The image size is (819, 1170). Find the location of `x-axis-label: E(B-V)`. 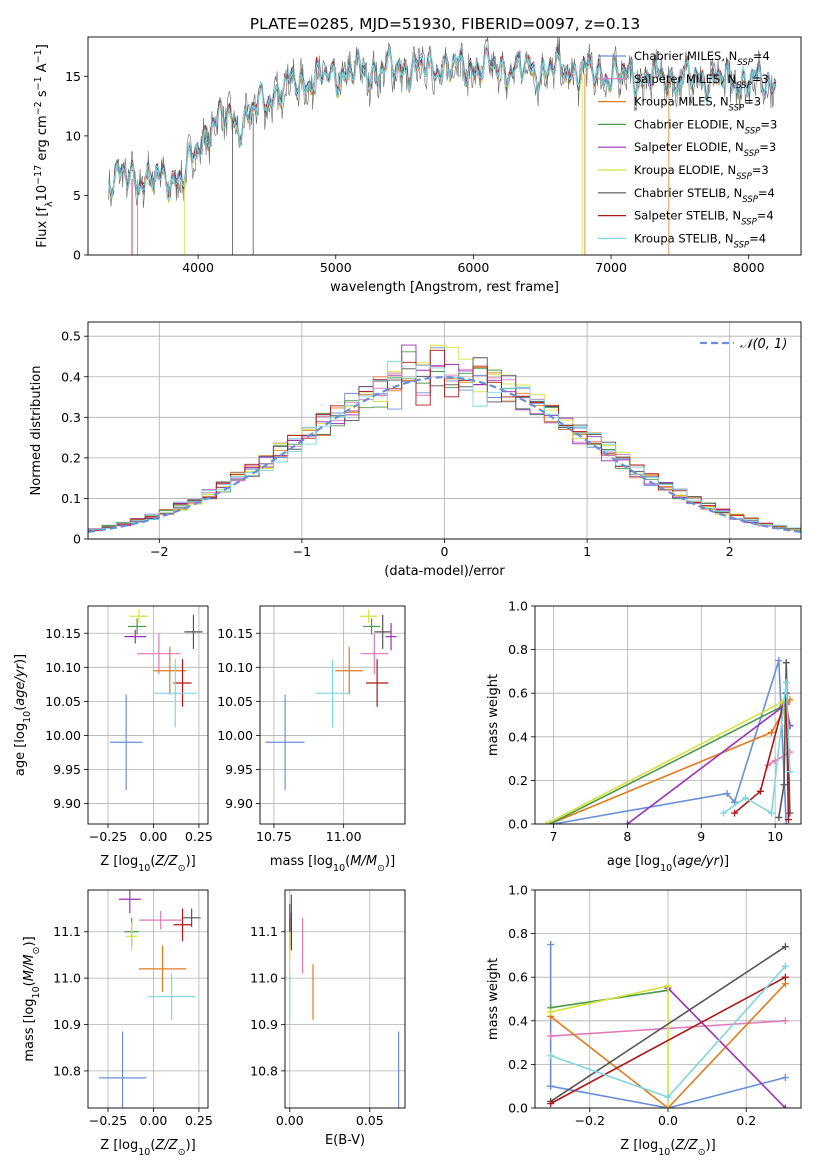

x-axis-label: E(B-V) is located at coordinates (345, 1140).